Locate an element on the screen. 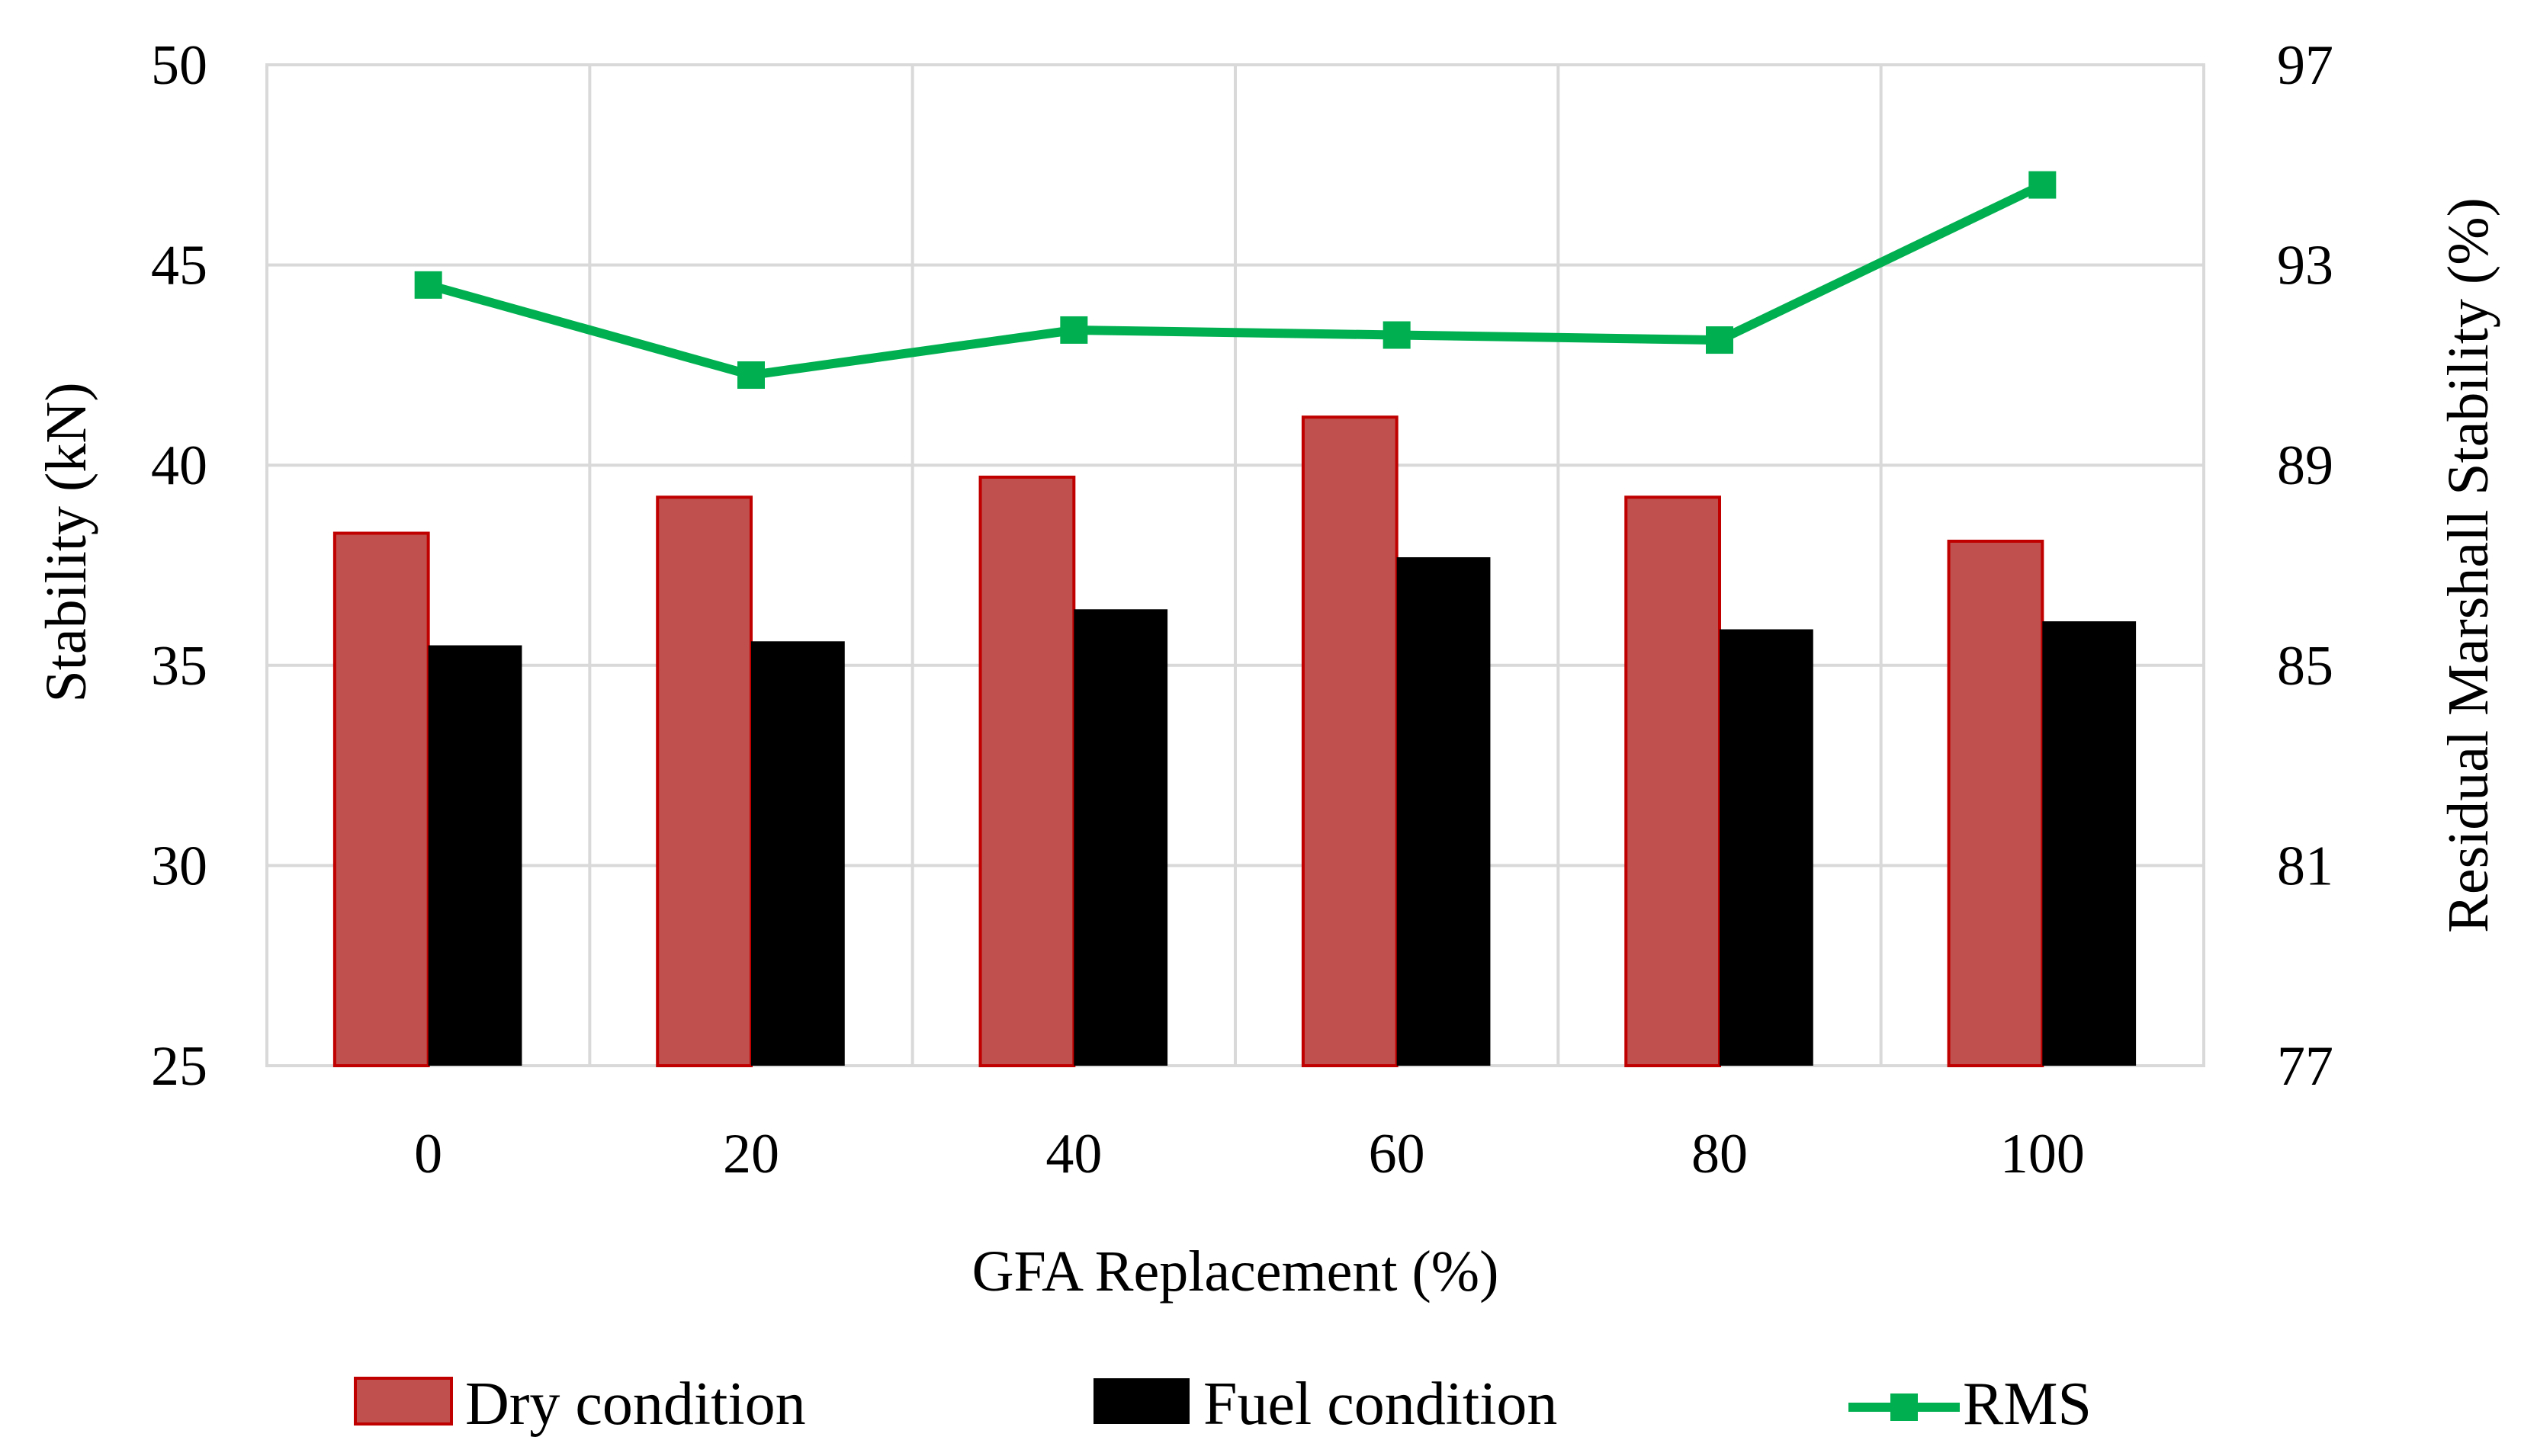 This screenshot has height=1456, width=2521. y-tick-label: 30 is located at coordinates (179, 866).